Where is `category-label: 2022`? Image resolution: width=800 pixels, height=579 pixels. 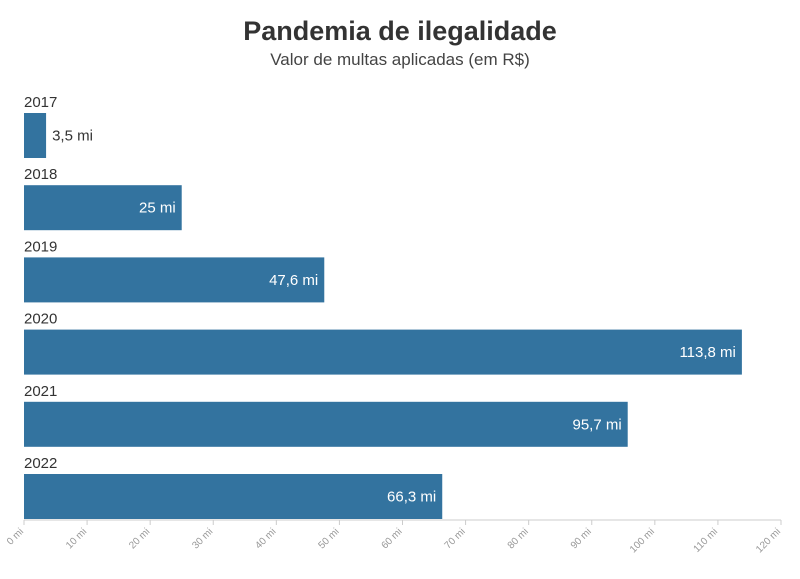
category-label: 2022 is located at coordinates (40, 463).